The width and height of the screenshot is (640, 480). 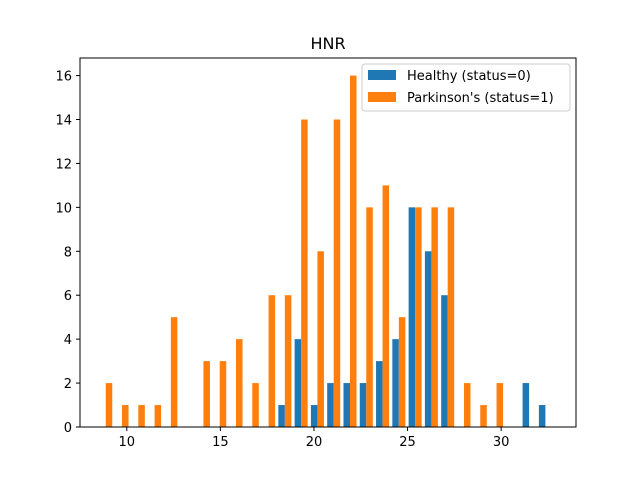 I want to click on legend-frame, so click(x=466, y=87).